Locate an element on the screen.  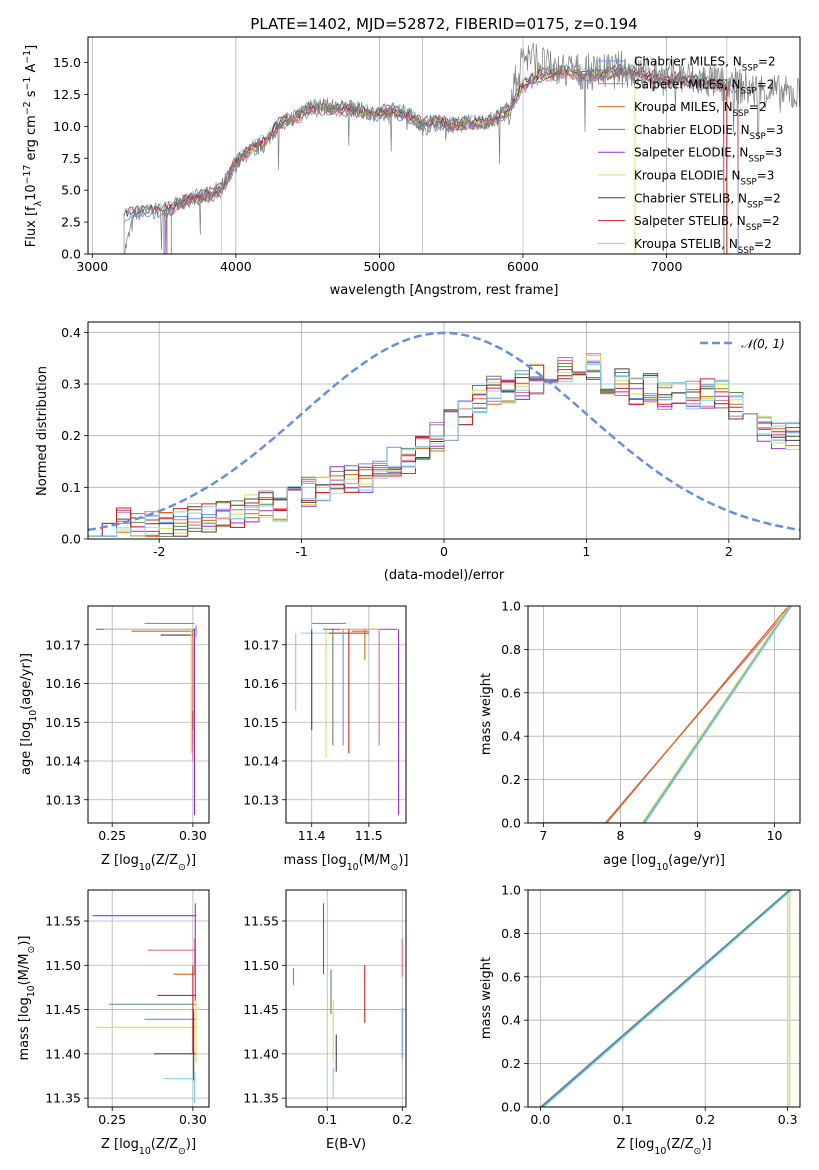
legend-label-0-part: =2 is located at coordinates (767, 62).